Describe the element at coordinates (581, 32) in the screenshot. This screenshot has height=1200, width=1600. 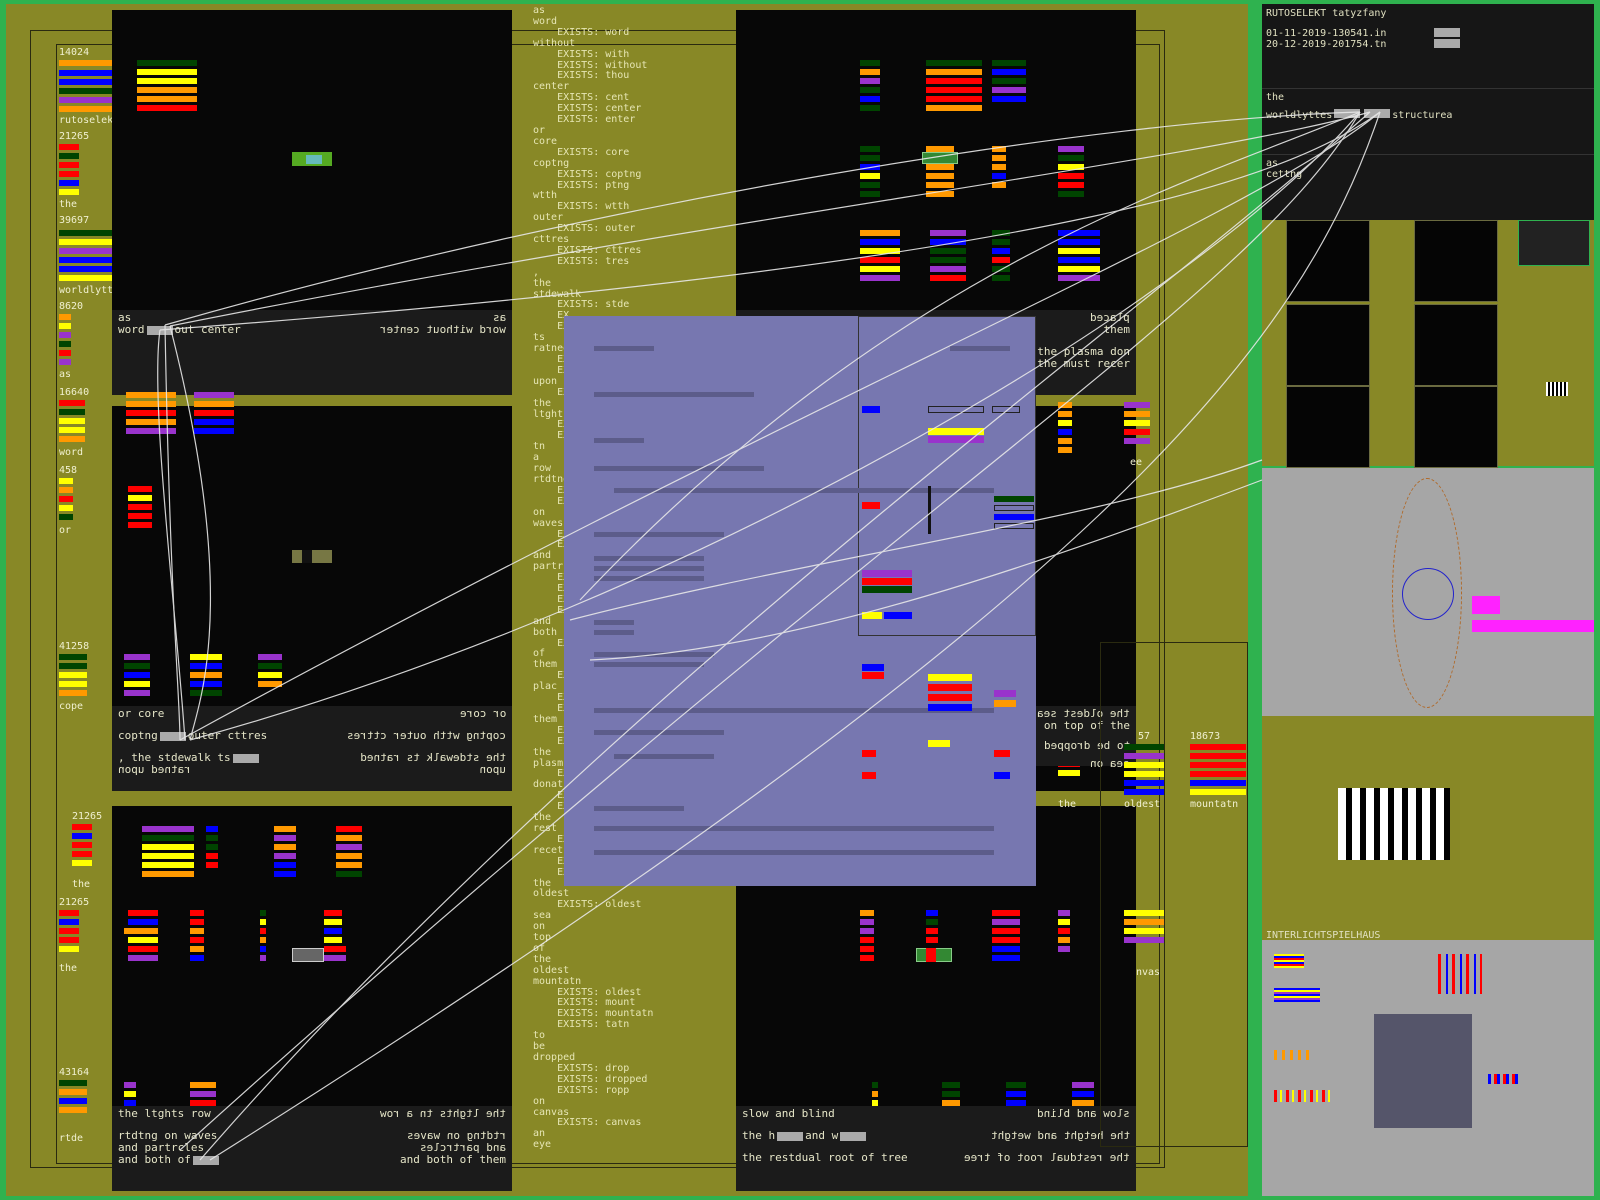
I see `exists-line: EXISTS: word` at that location.